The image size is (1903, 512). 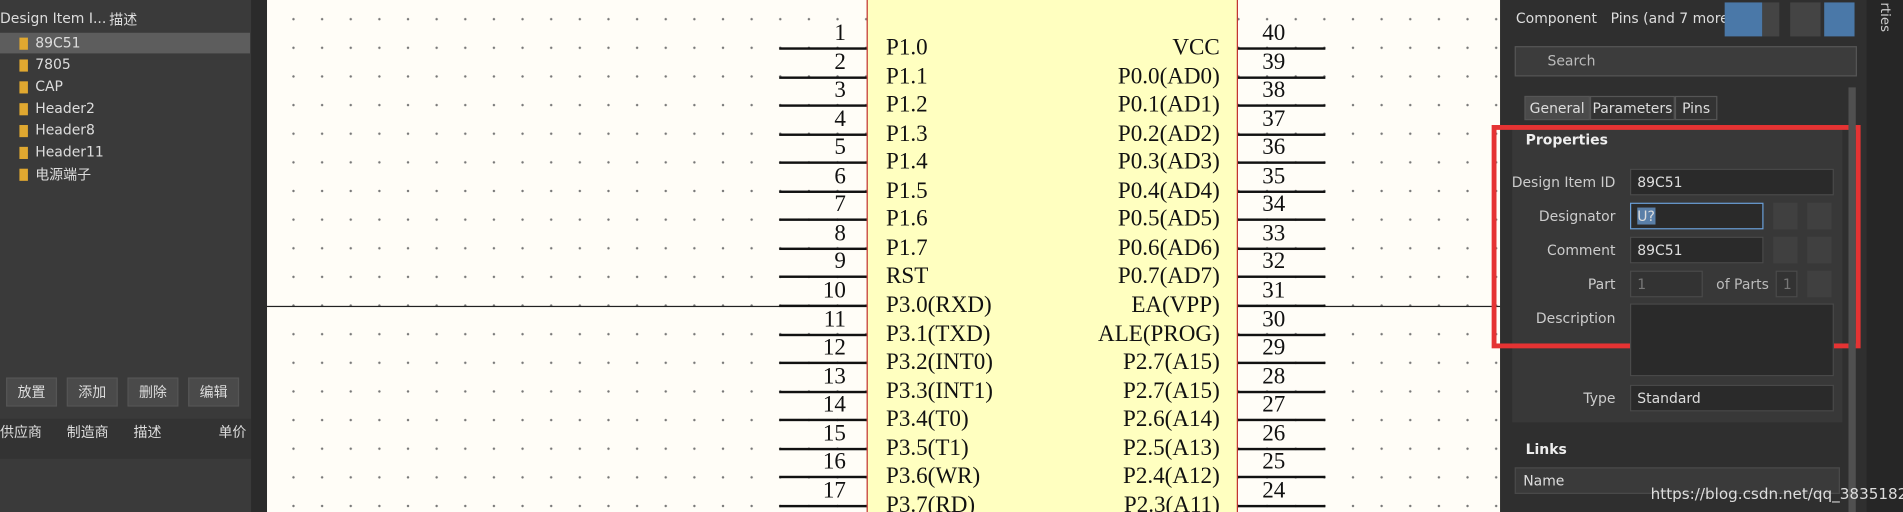 What do you see at coordinates (834, 319) in the screenshot?
I see `pin-number: 11` at bounding box center [834, 319].